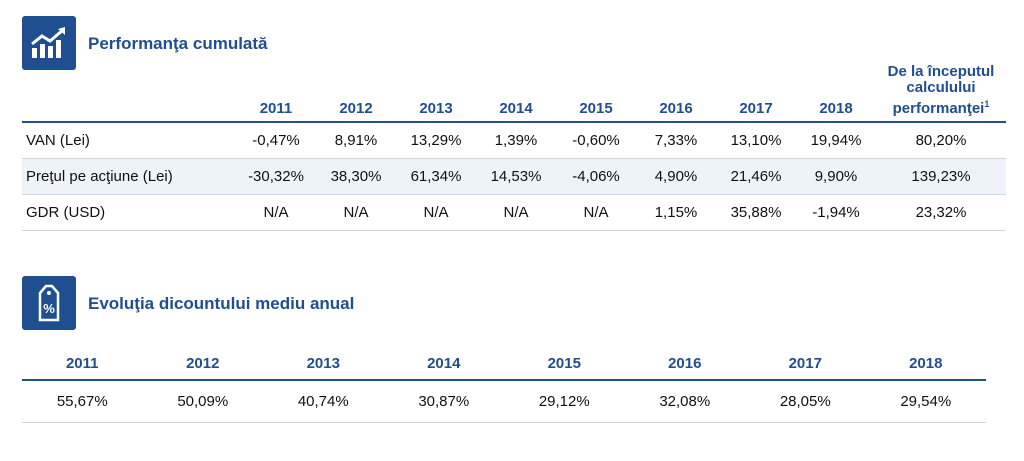  I want to click on table-cell: 9,90%, so click(836, 176).